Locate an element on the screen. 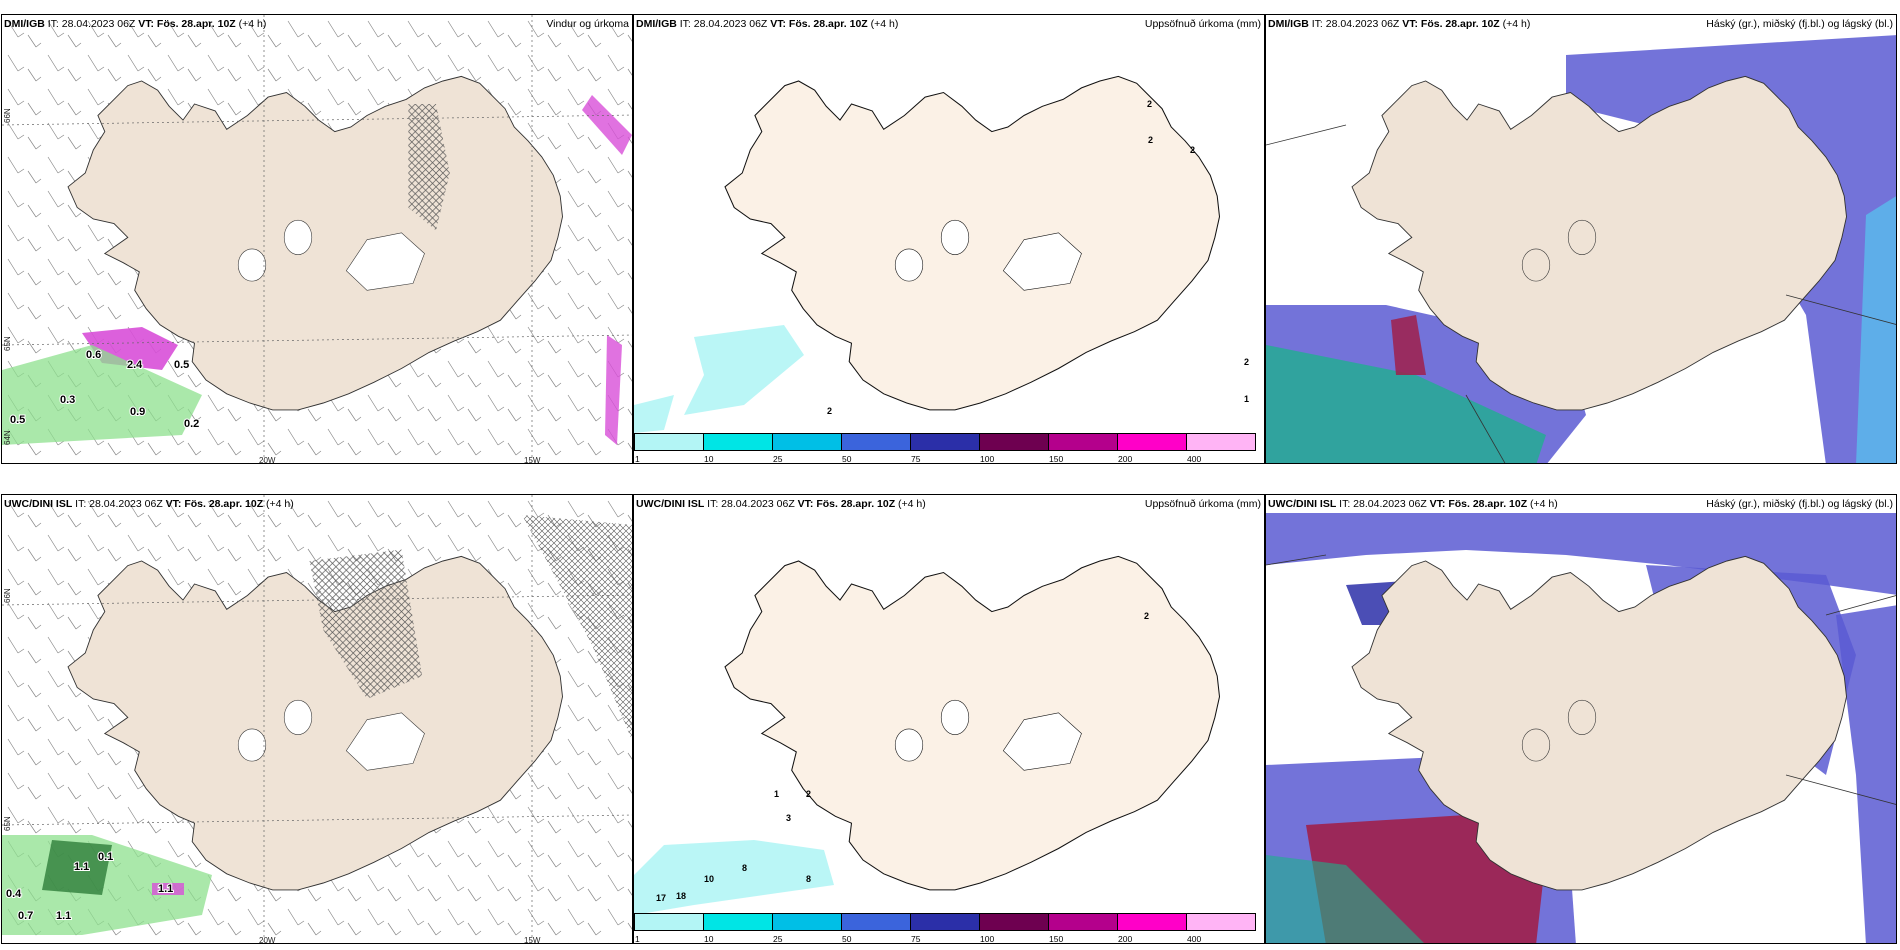 Image resolution: width=1900 pixels, height=950 pixels. lon-label: 20W is located at coordinates (267, 460).